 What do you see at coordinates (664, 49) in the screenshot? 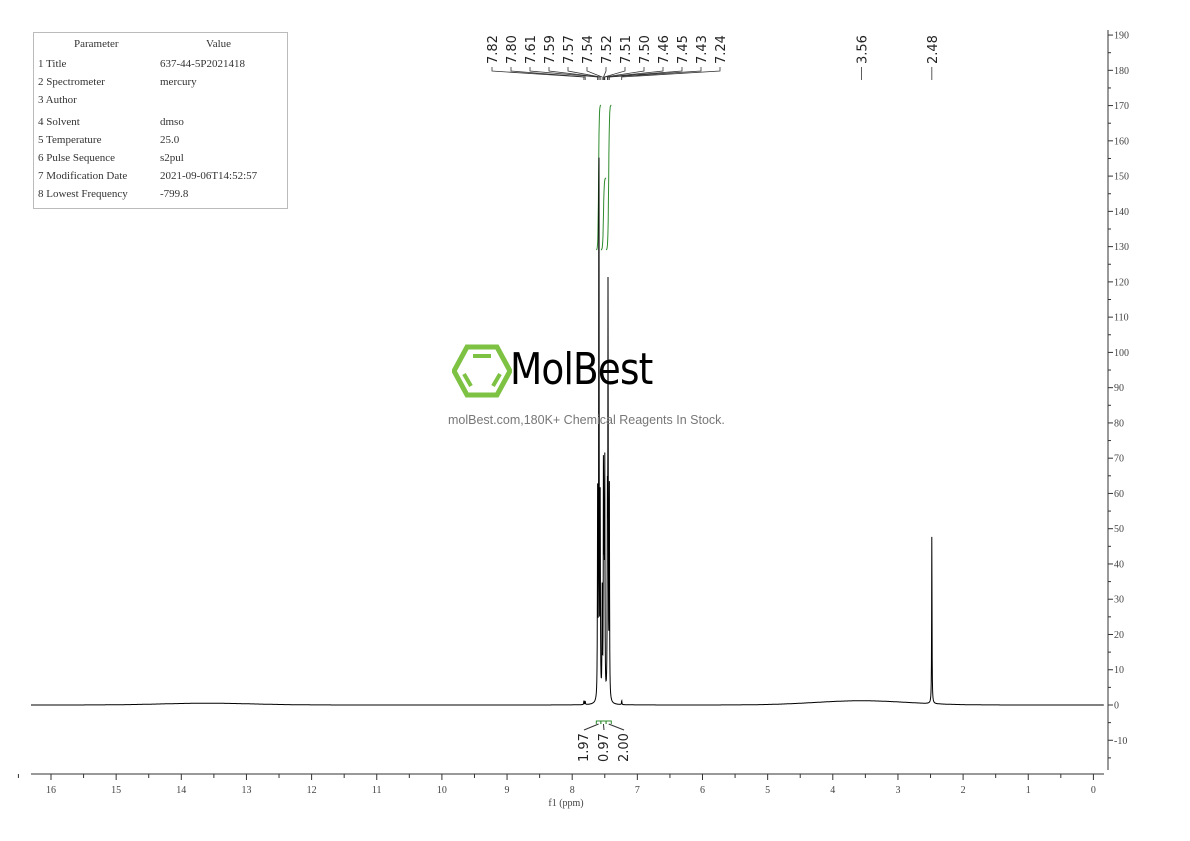
I see `peak-label: 7.46` at bounding box center [664, 49].